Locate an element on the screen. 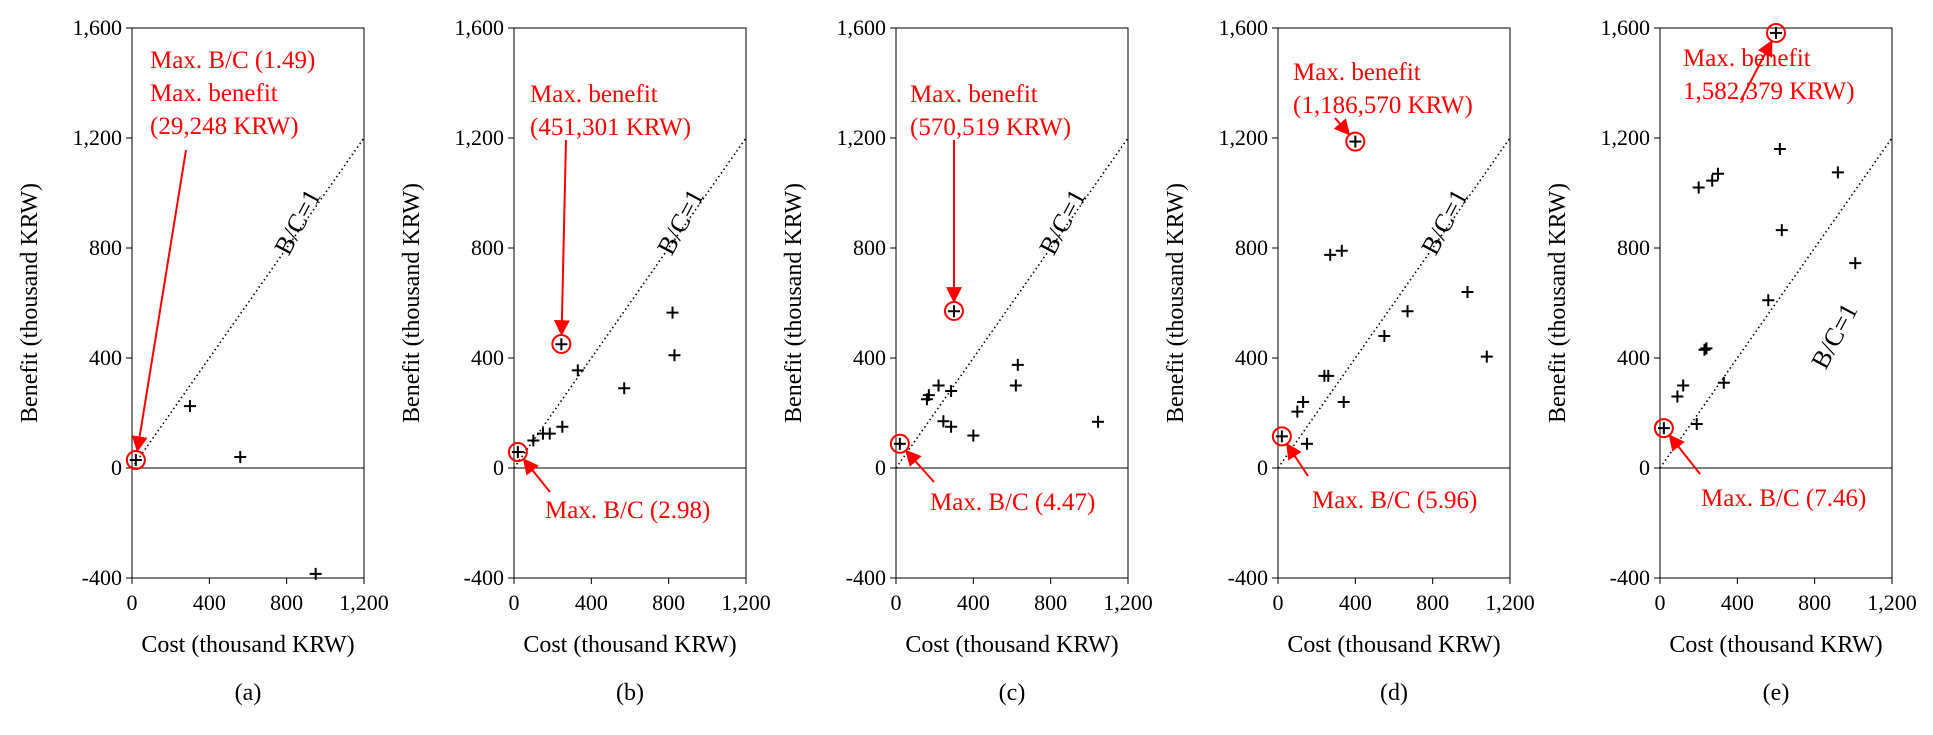  annotation-text: (570,519 KRW) is located at coordinates (990, 127).